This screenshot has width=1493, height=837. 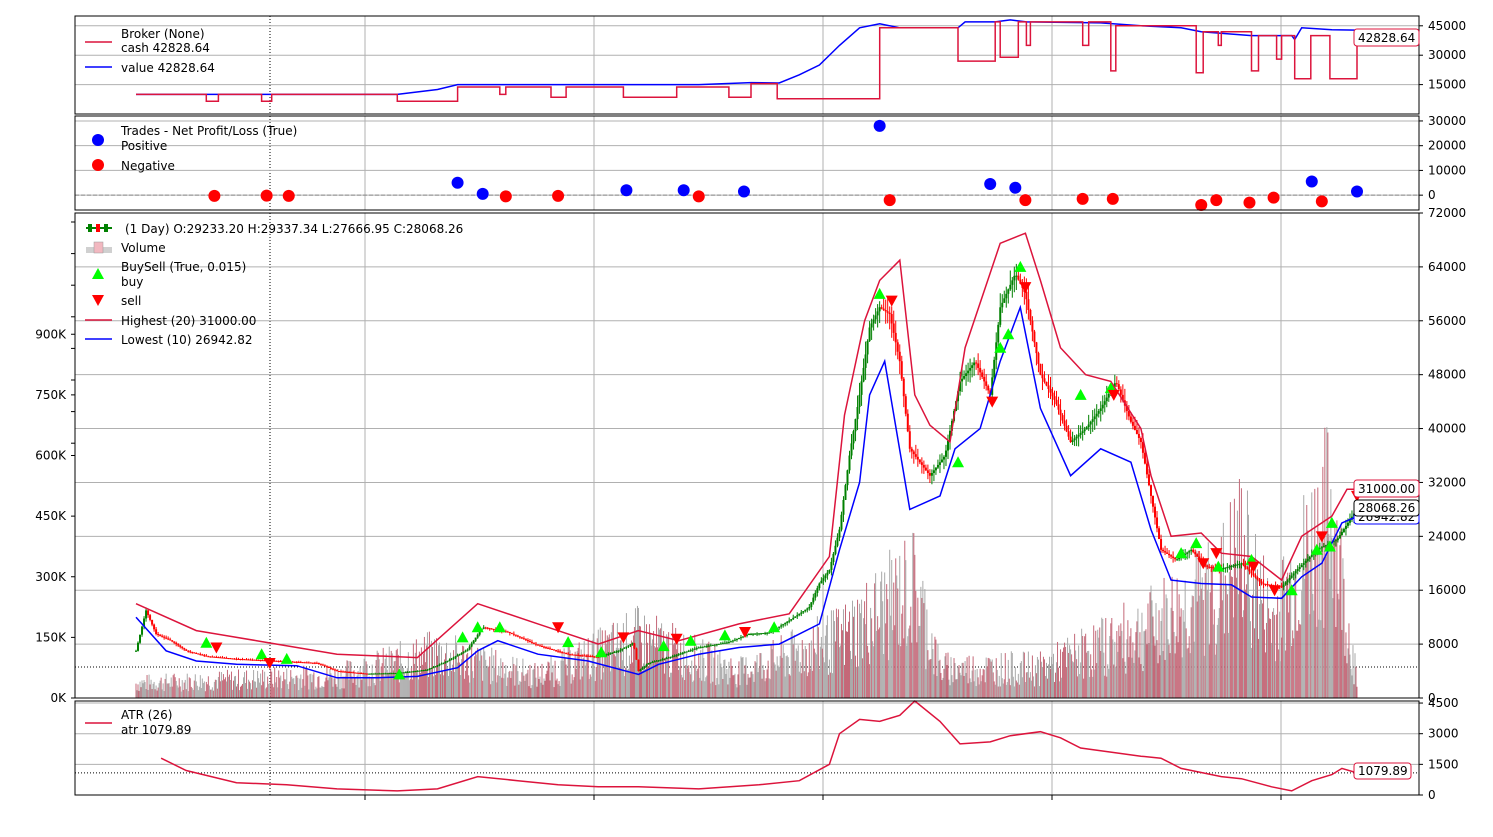 I want to click on atr-legend-title: ATR (26), so click(x=146, y=715).